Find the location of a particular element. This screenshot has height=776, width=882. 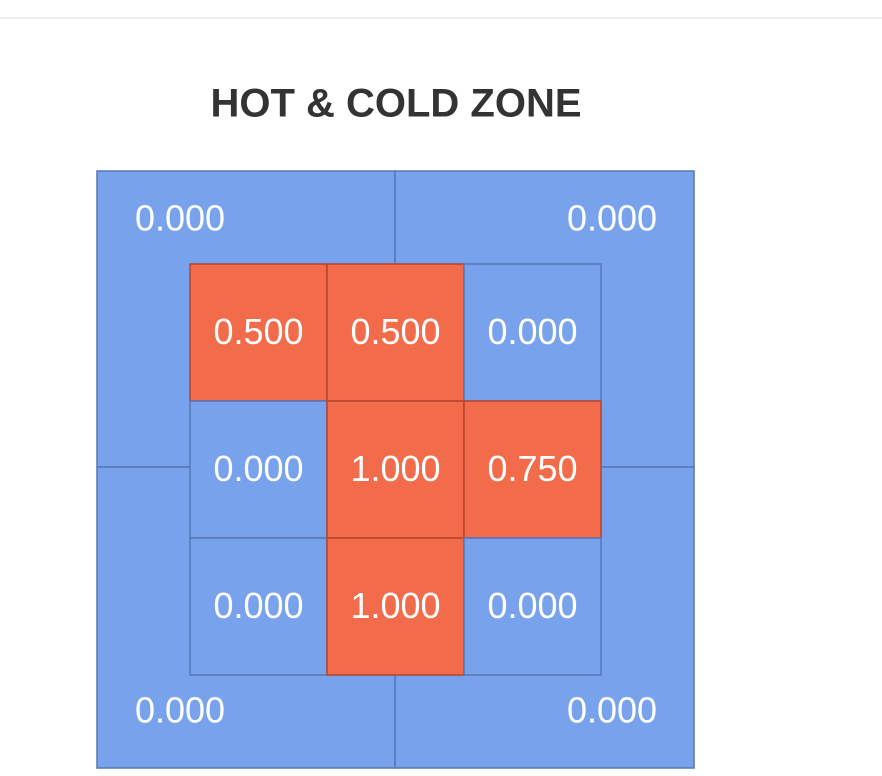

chart-title: HOT & COLD ZONE is located at coordinates (395, 104).